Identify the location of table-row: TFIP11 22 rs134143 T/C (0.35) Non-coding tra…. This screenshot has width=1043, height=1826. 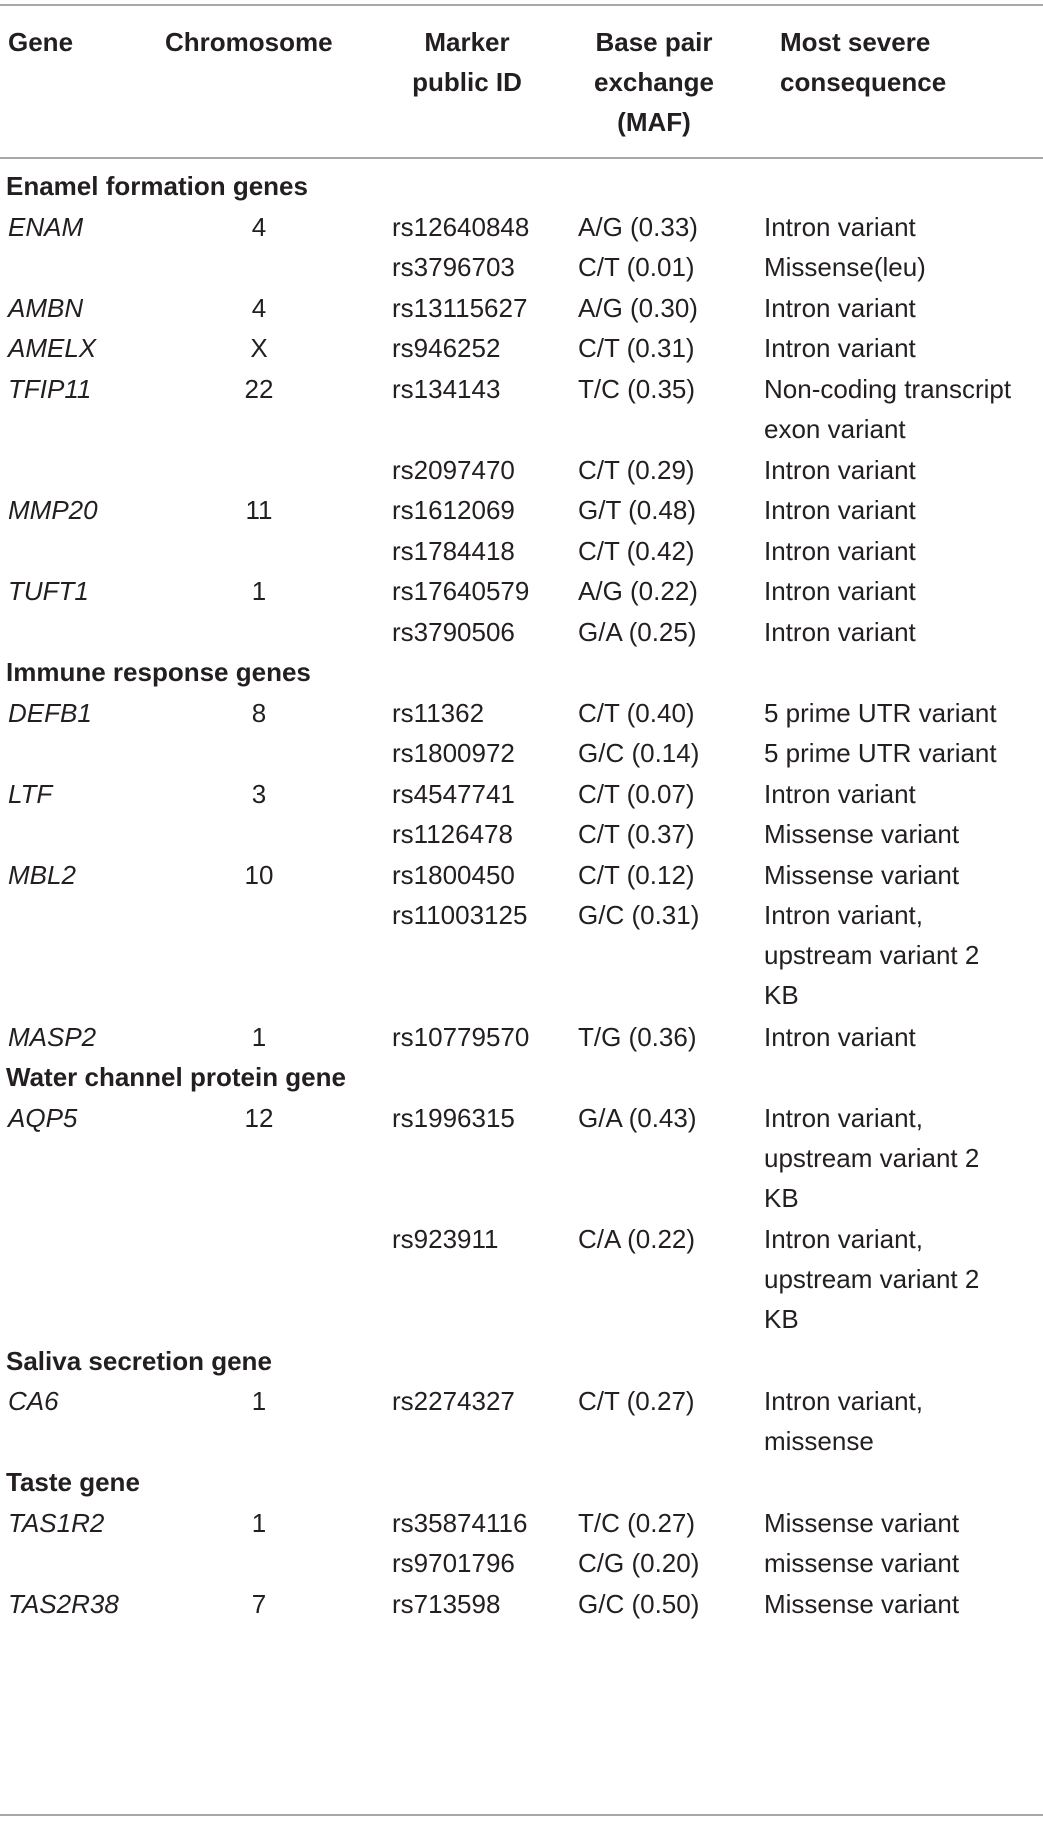
(521, 409).